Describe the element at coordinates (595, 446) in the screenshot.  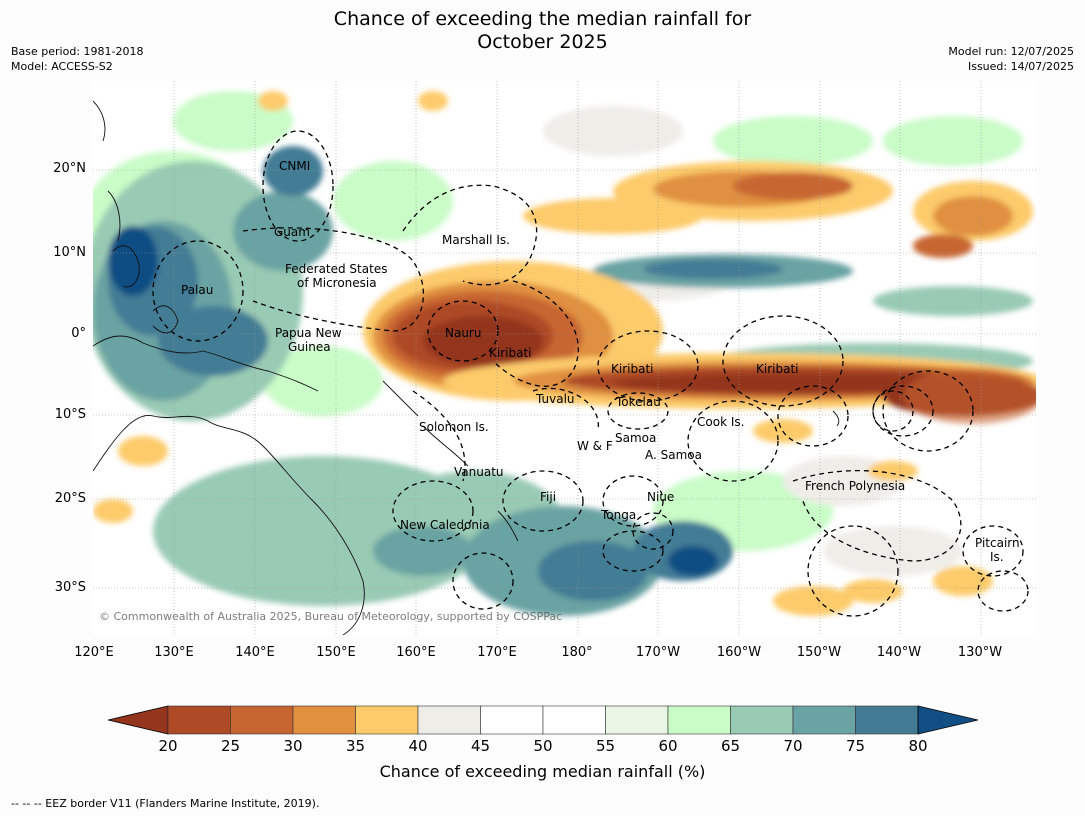
I see `place-wallis-futuna: W & F` at that location.